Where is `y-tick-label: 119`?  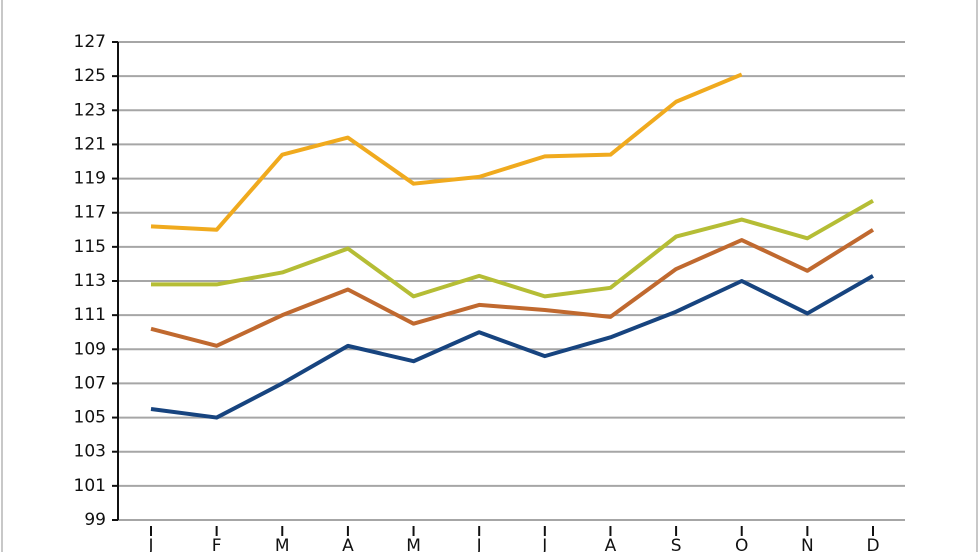
y-tick-label: 119 is located at coordinates (90, 179).